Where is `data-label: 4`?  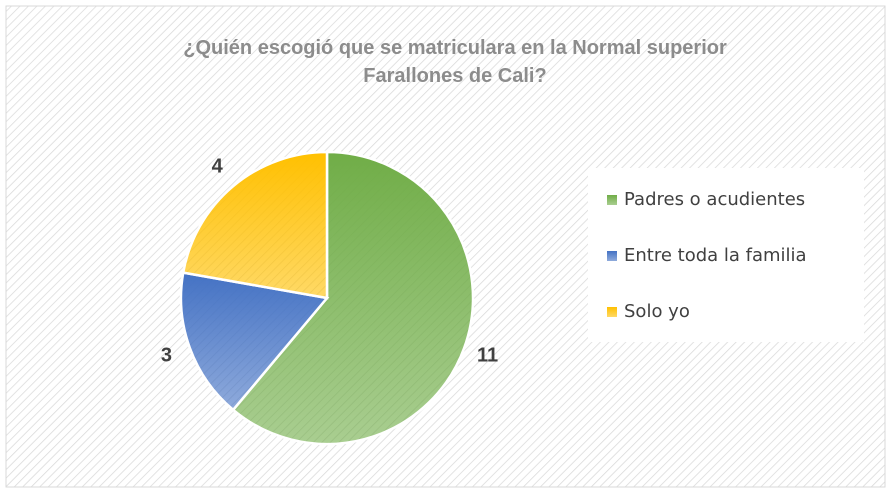
data-label: 4 is located at coordinates (218, 166).